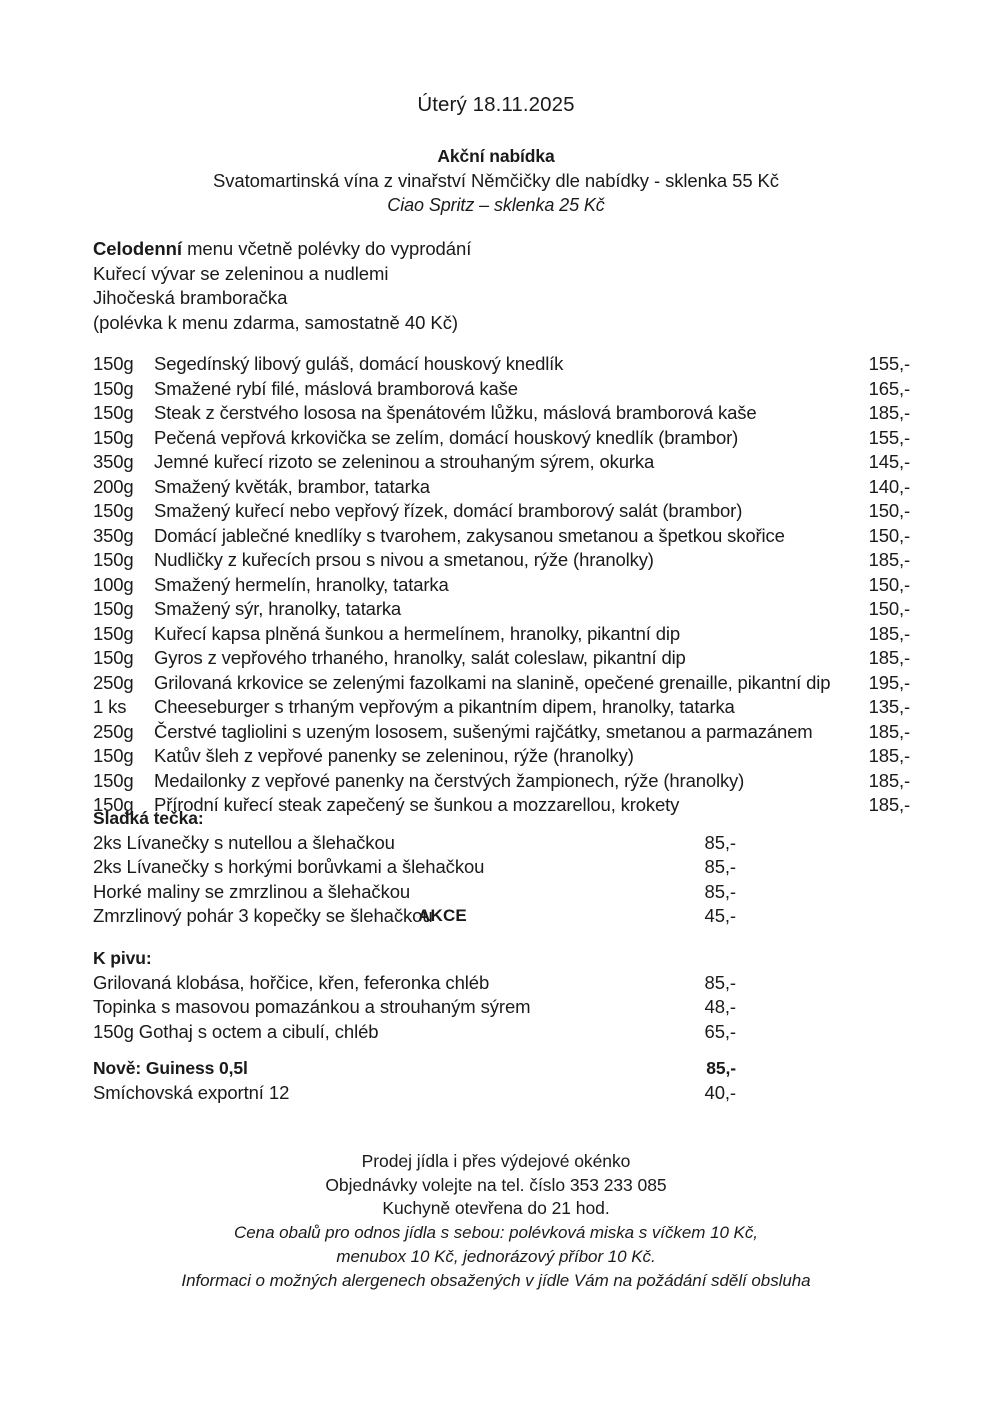 The height and width of the screenshot is (1403, 992). What do you see at coordinates (889, 388) in the screenshot?
I see `menu-item-price: 165,-` at bounding box center [889, 388].